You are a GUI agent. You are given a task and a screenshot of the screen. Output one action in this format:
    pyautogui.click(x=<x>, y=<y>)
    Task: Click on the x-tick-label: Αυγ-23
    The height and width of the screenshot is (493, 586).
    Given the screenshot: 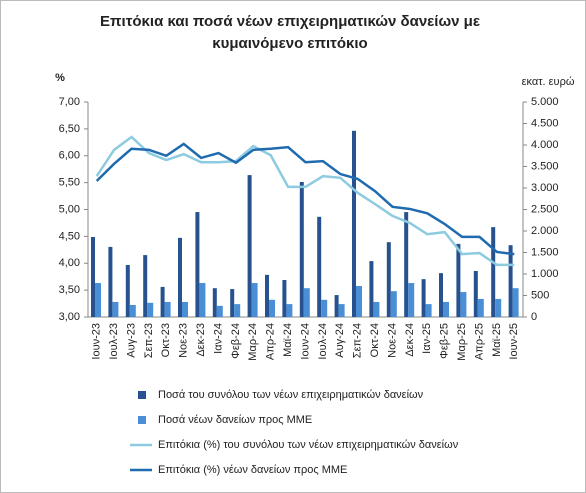 What is the action you would take?
    pyautogui.click(x=131, y=340)
    